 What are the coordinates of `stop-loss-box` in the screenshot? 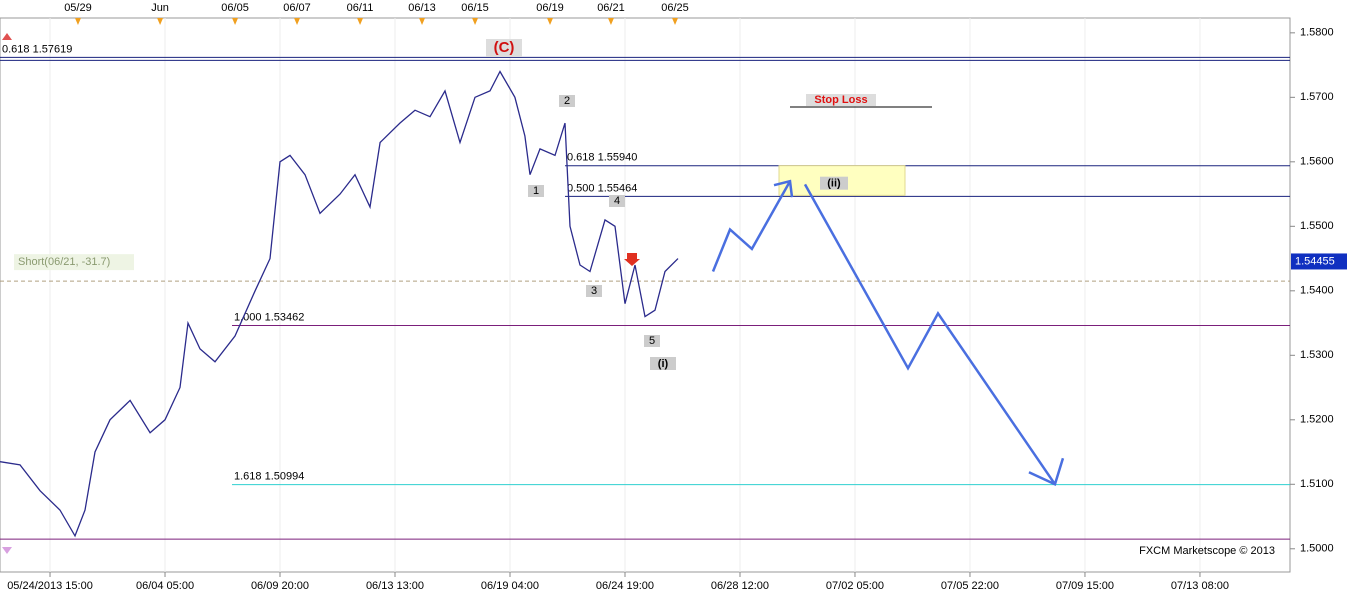 It's located at (841, 100).